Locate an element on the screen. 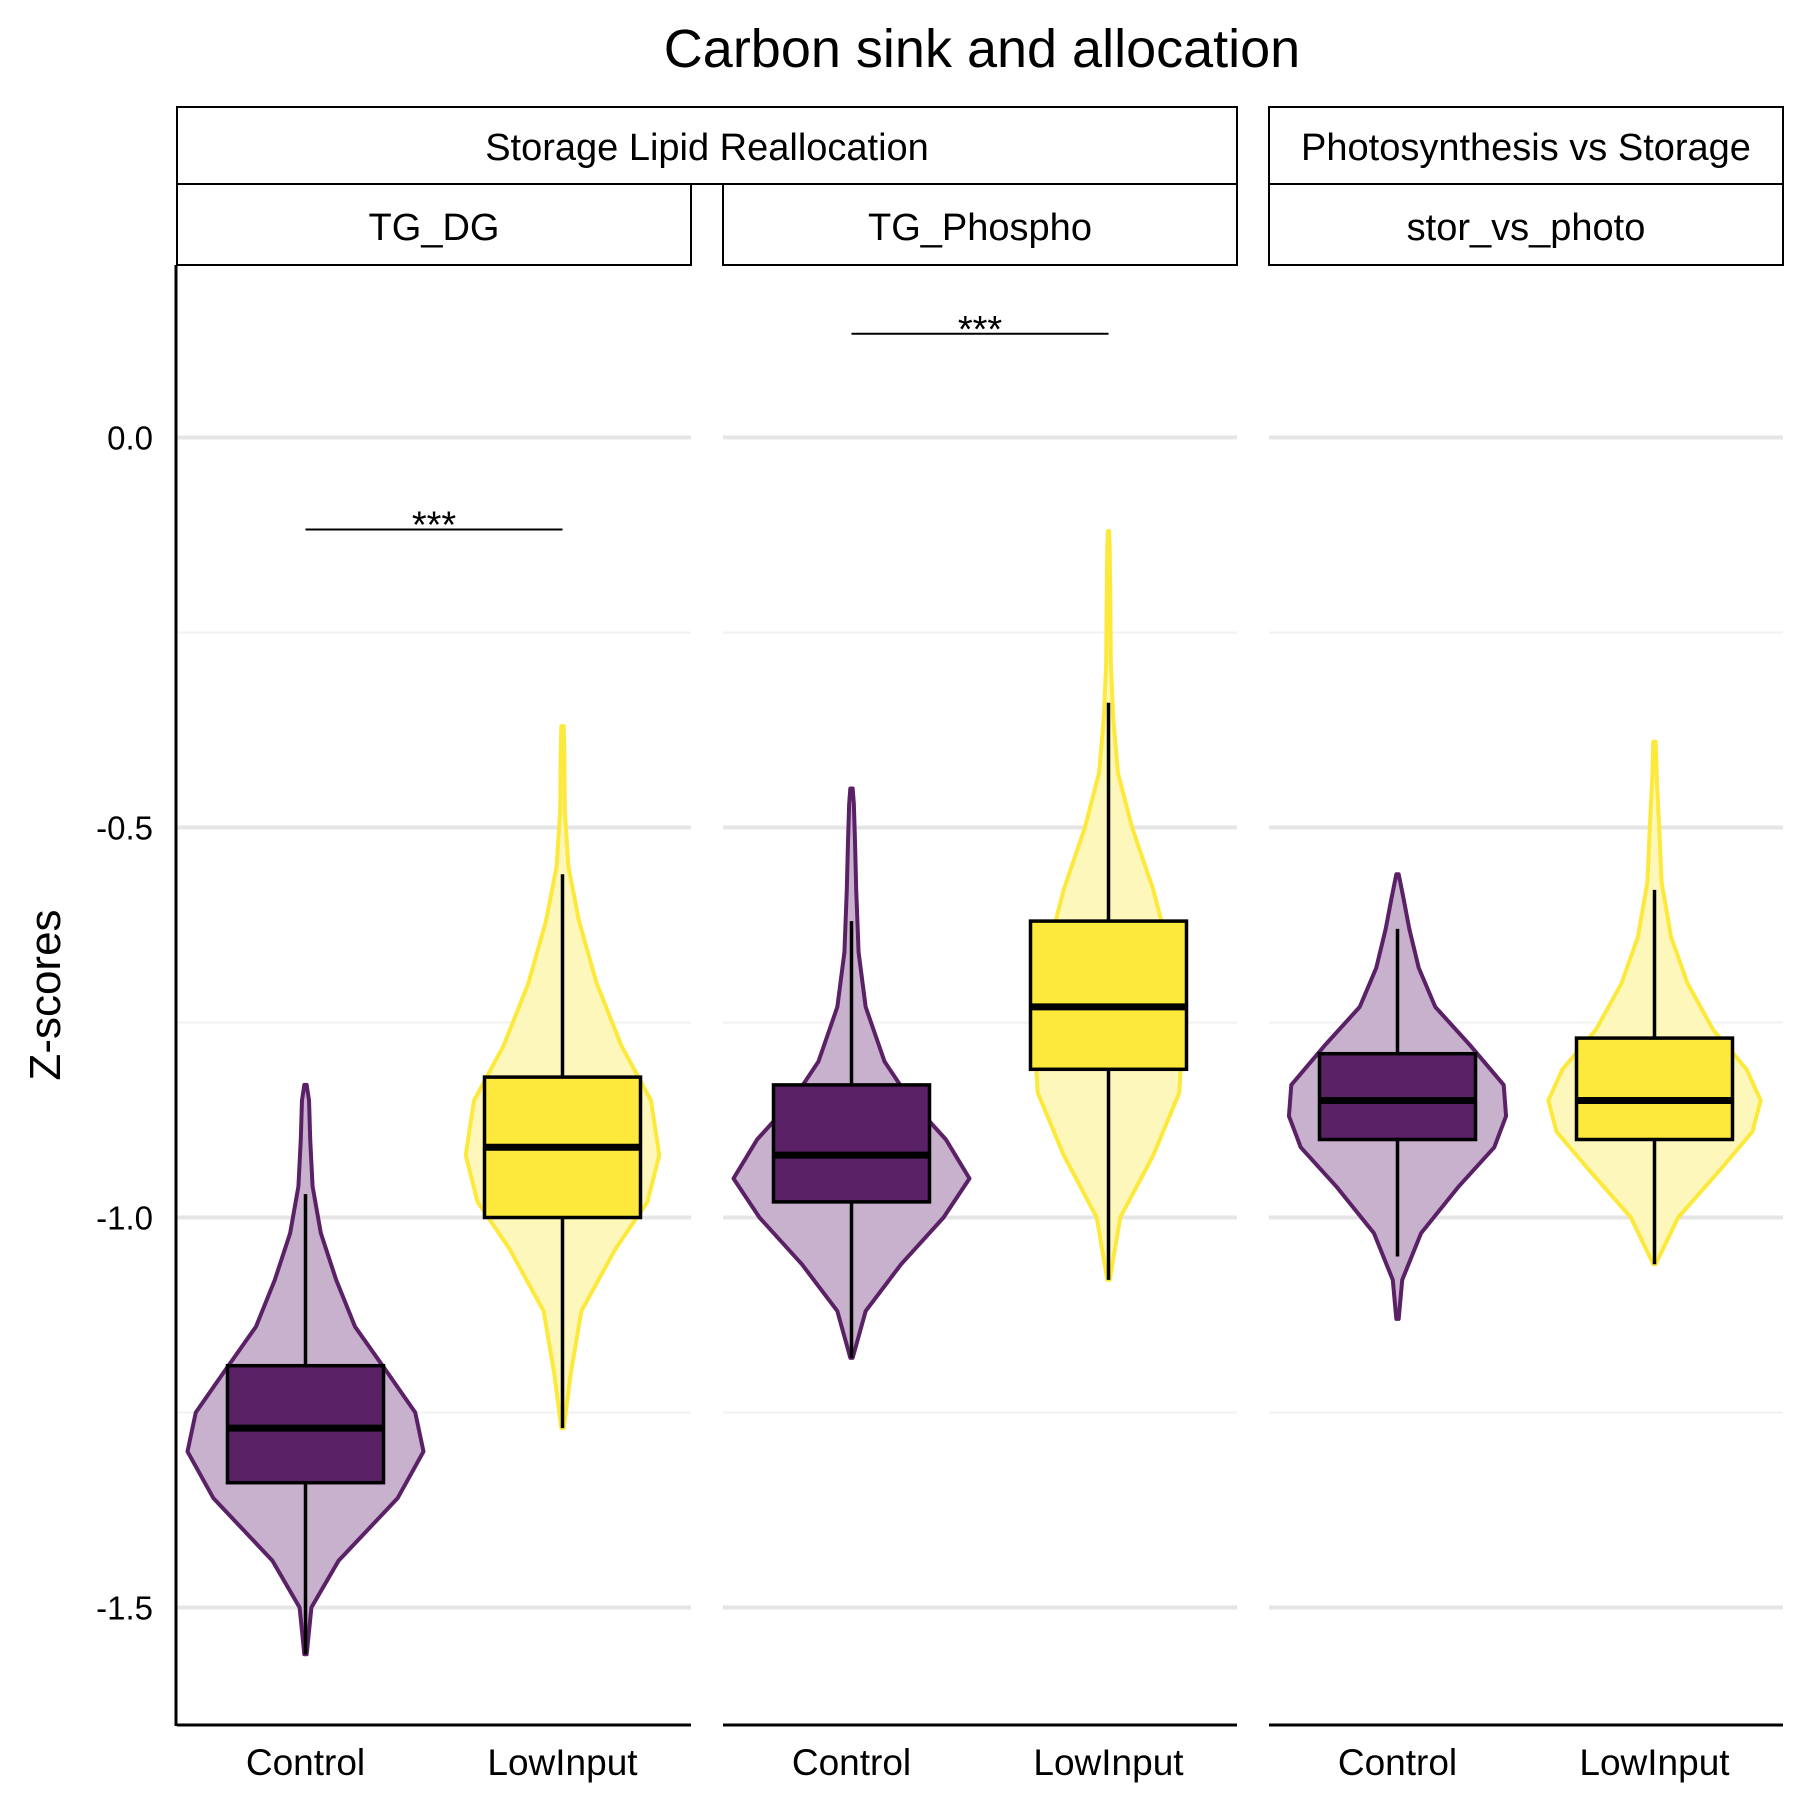 This screenshot has height=1800, width=1800. panel-strip-label: TG_Phospho is located at coordinates (980, 228).